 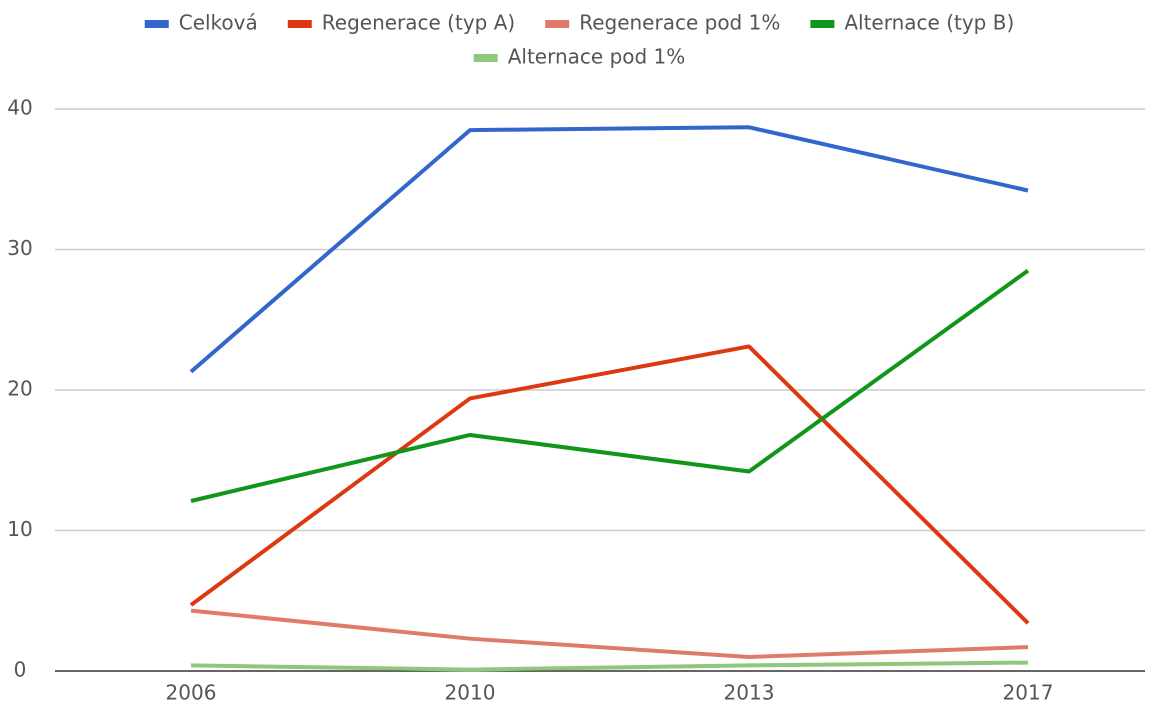 What do you see at coordinates (218, 23) in the screenshot?
I see `legend-label: Celková` at bounding box center [218, 23].